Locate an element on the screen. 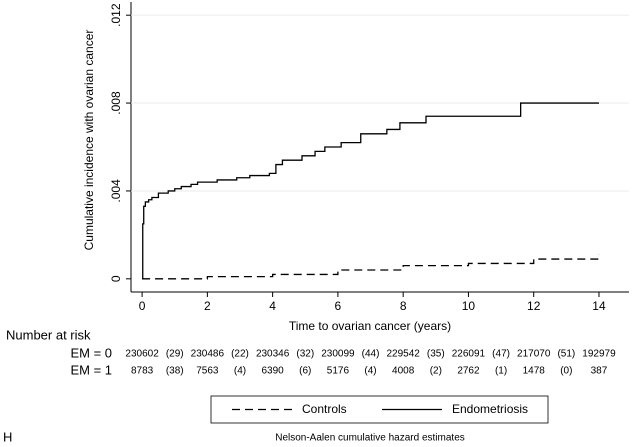 This screenshot has height=447, width=638. risk-count: 4008 is located at coordinates (403, 371).